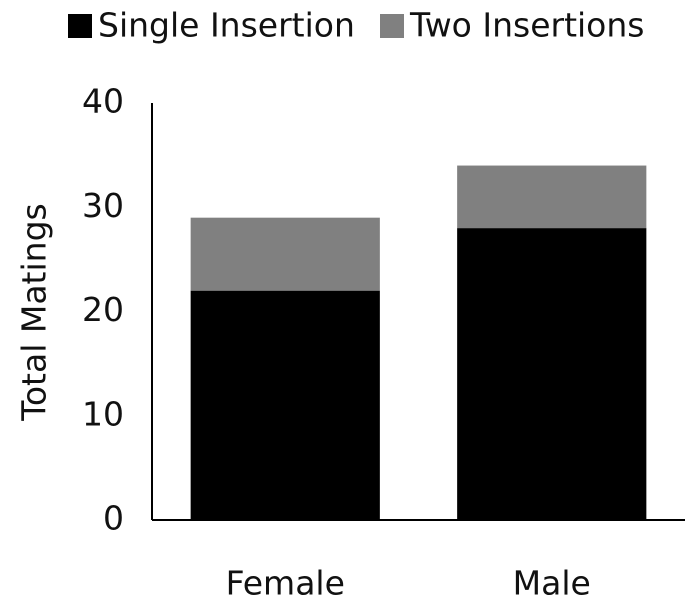  What do you see at coordinates (113, 518) in the screenshot?
I see `y-tick-label: 0` at bounding box center [113, 518].